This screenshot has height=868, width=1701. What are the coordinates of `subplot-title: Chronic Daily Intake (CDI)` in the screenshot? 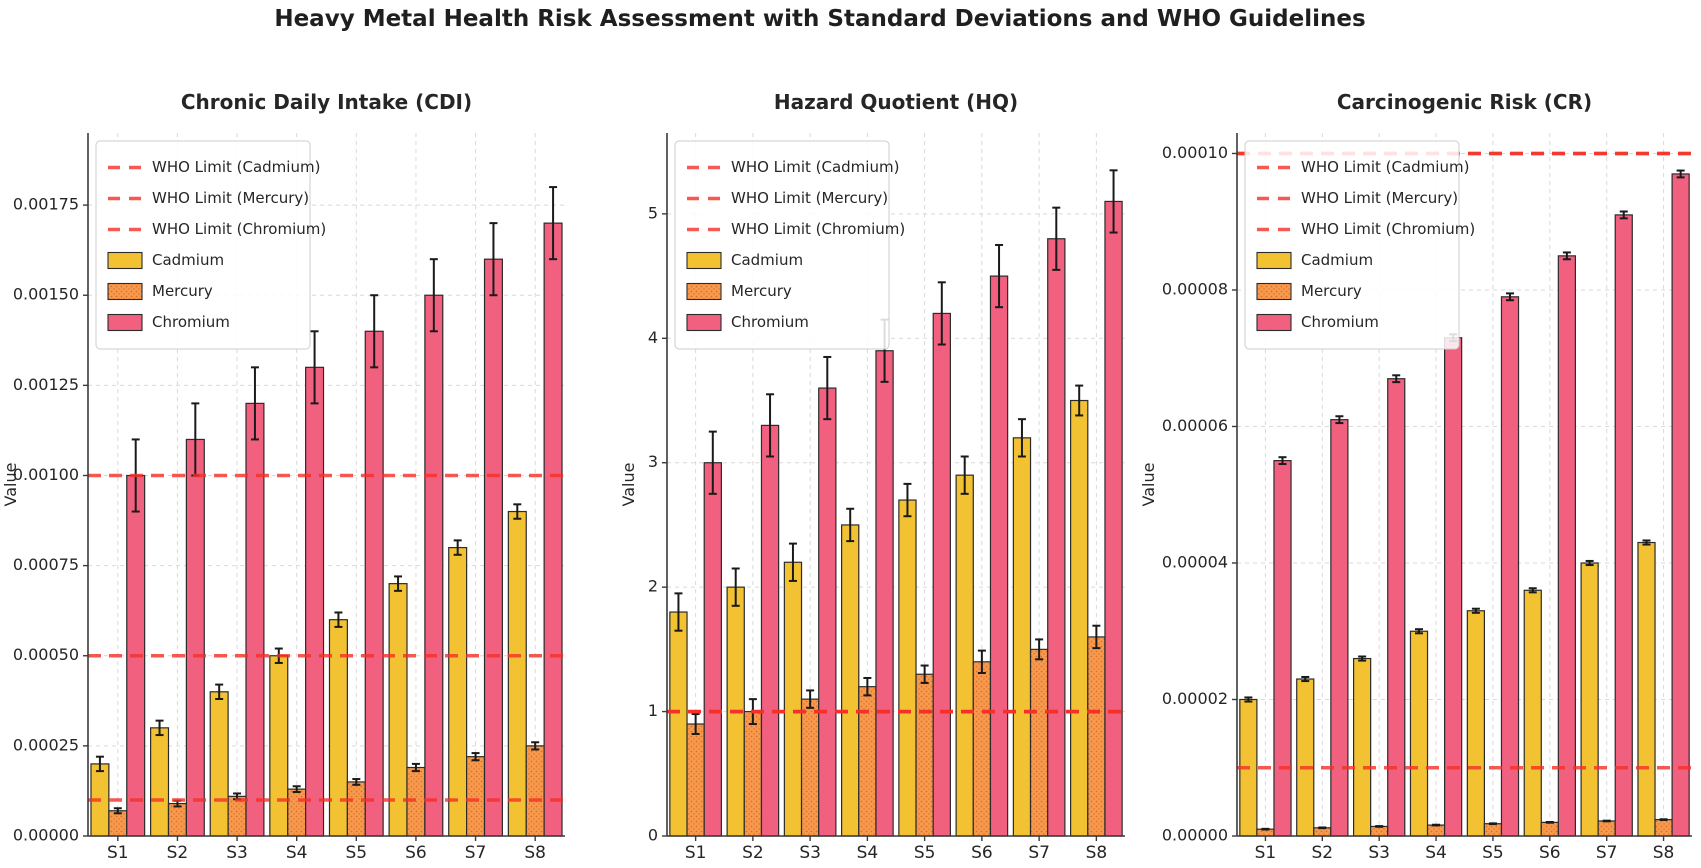 It's located at (326, 102).